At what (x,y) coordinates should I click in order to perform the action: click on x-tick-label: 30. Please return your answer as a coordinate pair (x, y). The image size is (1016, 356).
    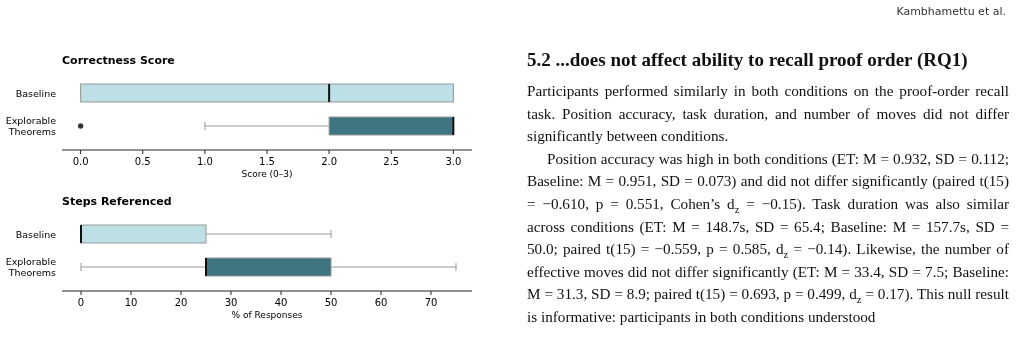
    Looking at the image, I should click on (231, 302).